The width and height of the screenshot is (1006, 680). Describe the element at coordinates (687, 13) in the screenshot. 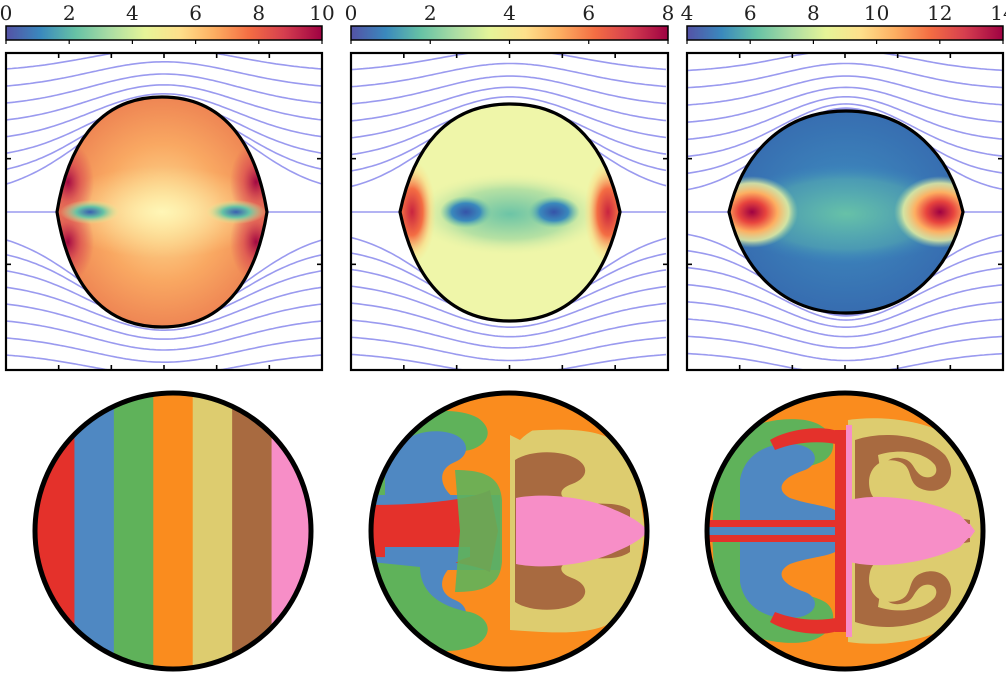

I see `colorbar-3-tick-label: 4` at that location.